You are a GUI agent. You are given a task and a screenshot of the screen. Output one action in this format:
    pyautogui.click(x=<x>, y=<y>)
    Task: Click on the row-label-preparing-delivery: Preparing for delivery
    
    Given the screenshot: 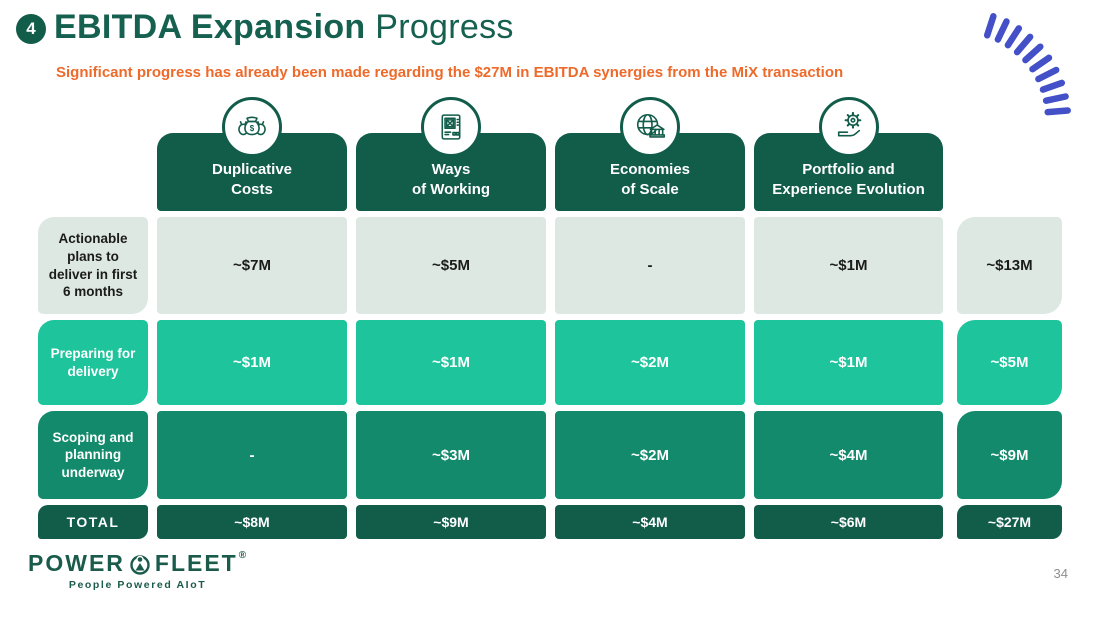 What is the action you would take?
    pyautogui.click(x=93, y=362)
    